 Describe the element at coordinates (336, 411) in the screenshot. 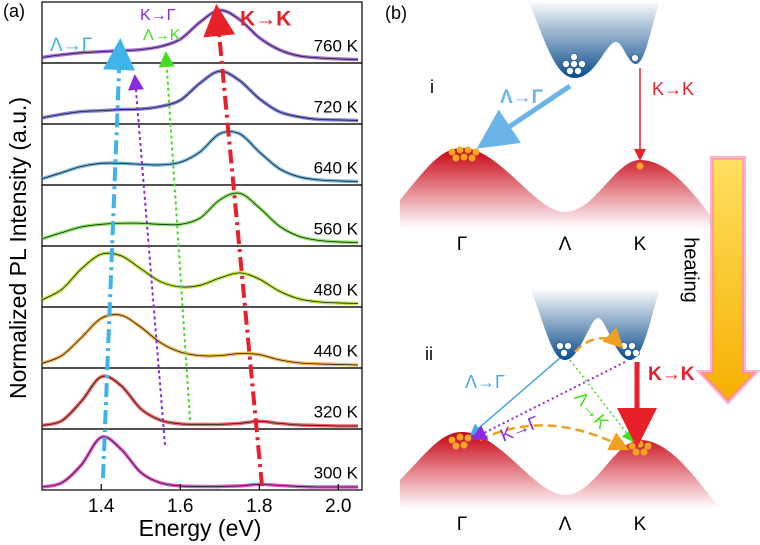

I see `series-label: 320 K` at that location.